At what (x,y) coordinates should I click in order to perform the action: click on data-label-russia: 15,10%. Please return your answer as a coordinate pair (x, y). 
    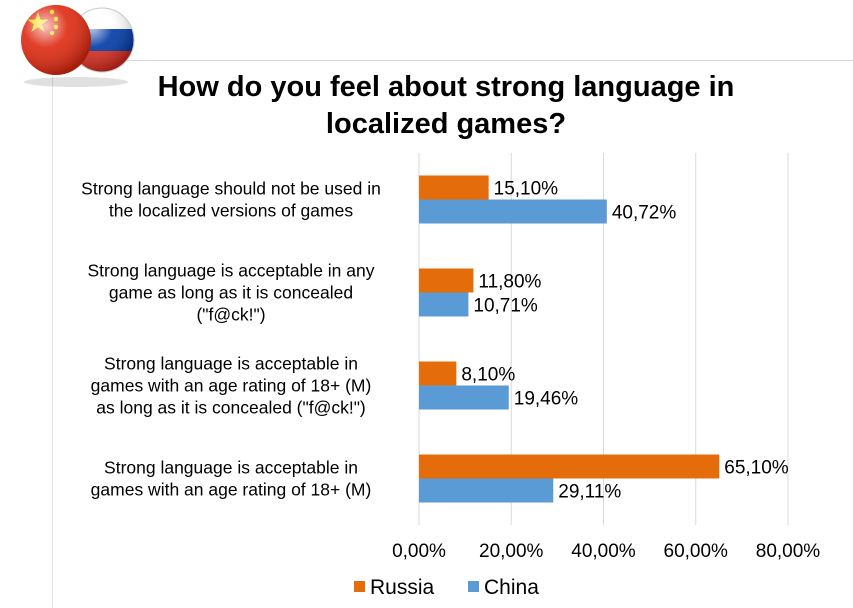
    Looking at the image, I should click on (526, 189).